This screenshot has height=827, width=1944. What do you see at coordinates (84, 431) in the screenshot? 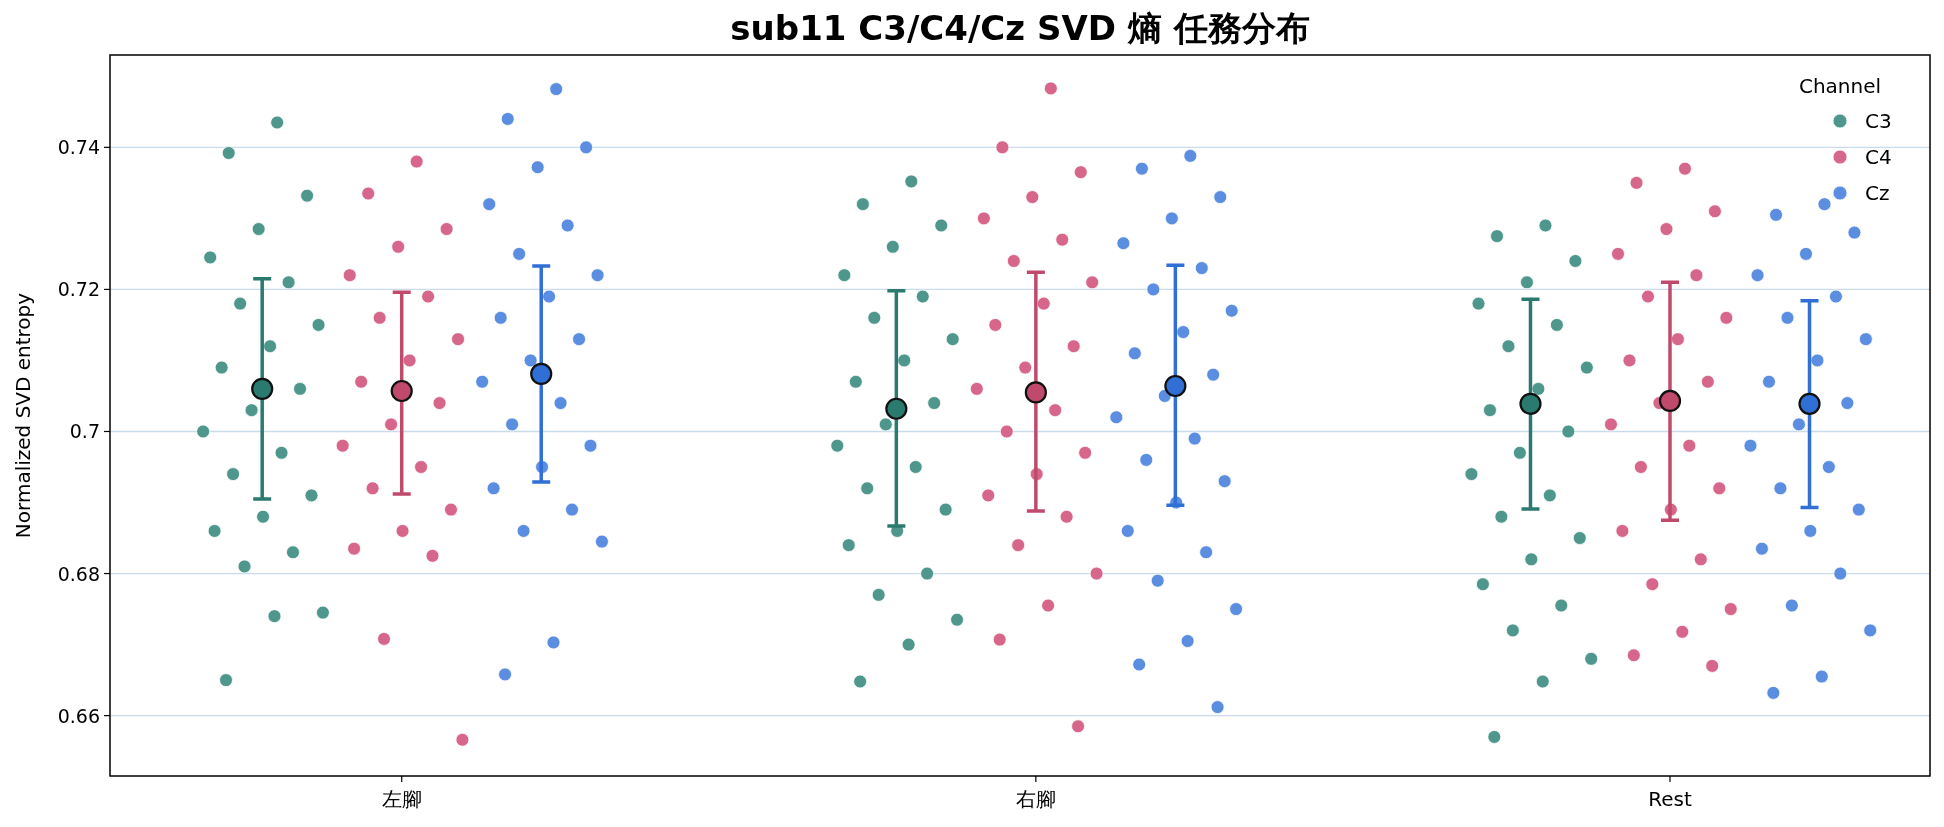
I see `y-tick-label: 0.7` at bounding box center [84, 431].